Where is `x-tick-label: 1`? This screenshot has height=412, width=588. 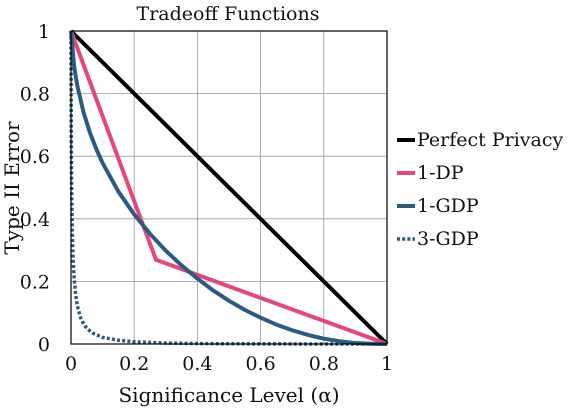 x-tick-label: 1 is located at coordinates (387, 364).